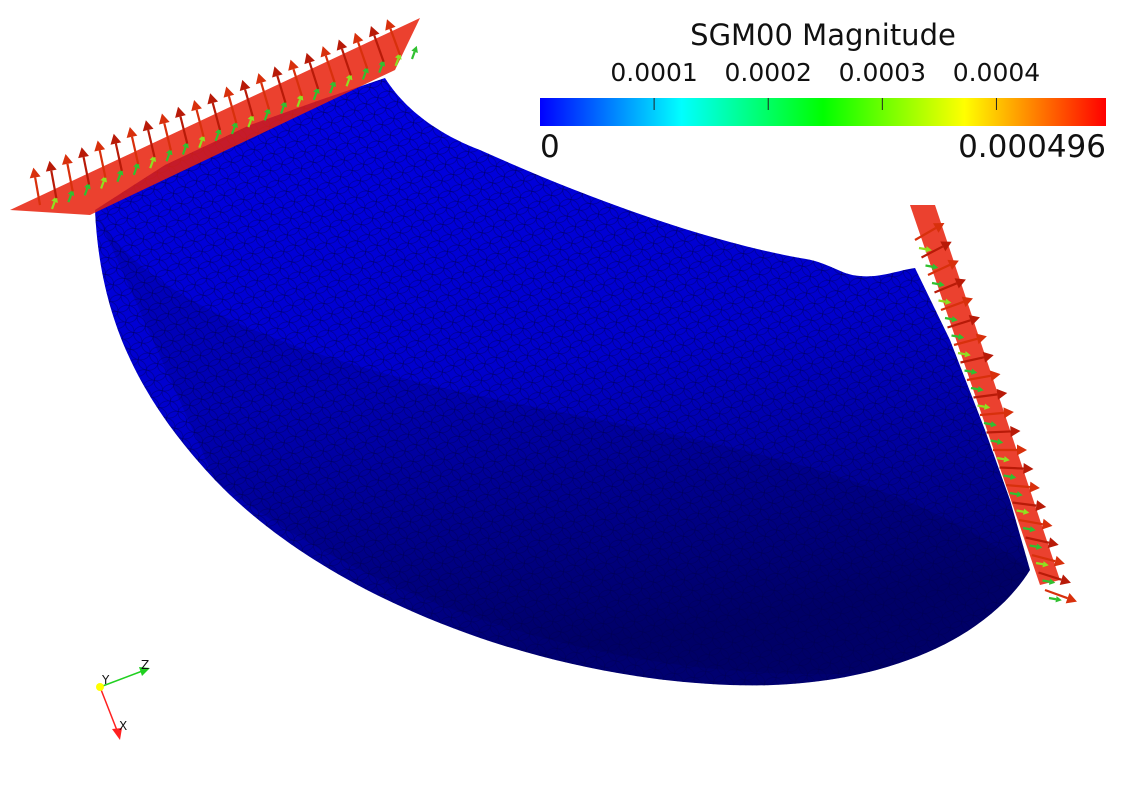  What do you see at coordinates (996, 72) in the screenshot?
I see `colorbar-tick-label: 0.0004` at bounding box center [996, 72].